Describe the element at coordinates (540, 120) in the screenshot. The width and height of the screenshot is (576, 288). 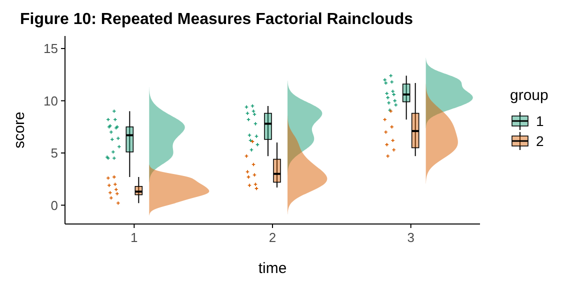
I see `legend-label: 1` at that location.